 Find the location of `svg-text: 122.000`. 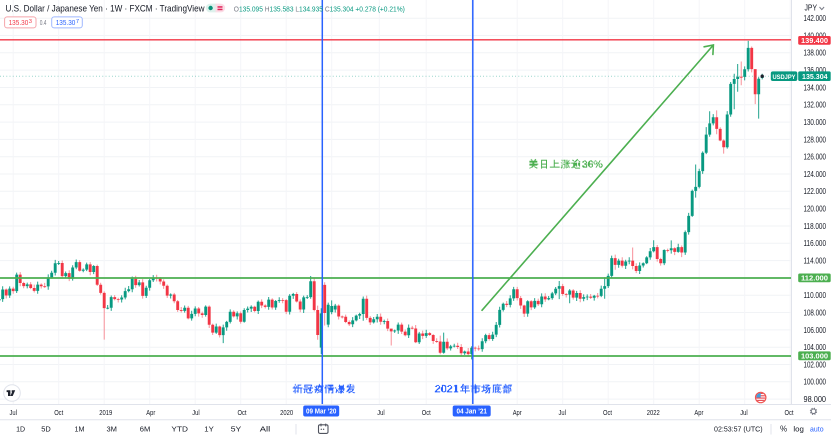

svg-text: 122.000 is located at coordinates (815, 191).